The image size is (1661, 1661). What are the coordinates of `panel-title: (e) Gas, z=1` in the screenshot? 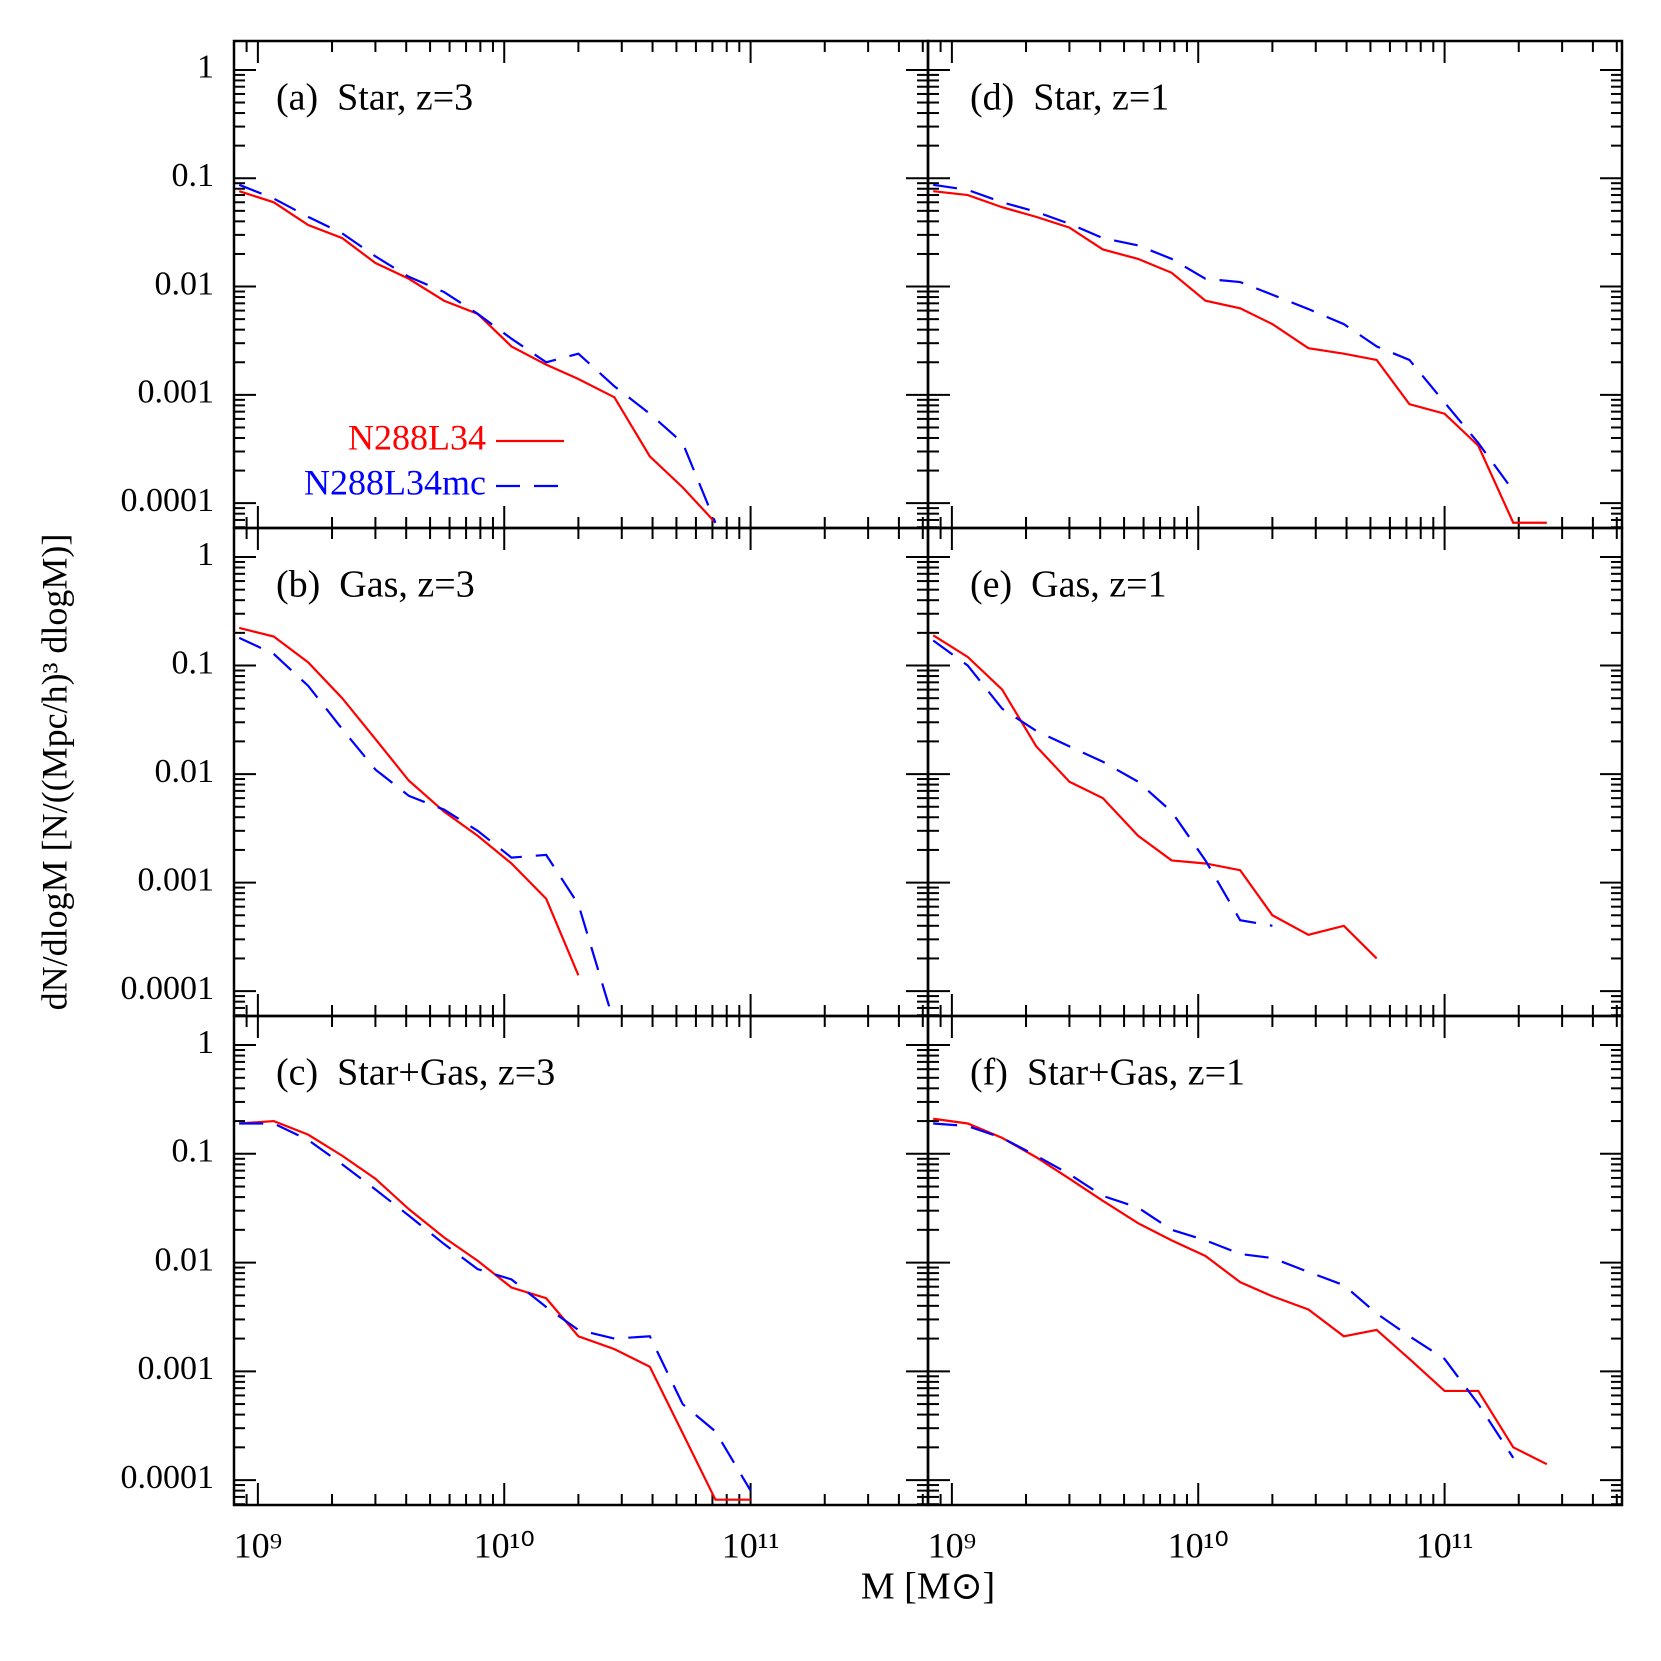 It's located at (1068, 585).